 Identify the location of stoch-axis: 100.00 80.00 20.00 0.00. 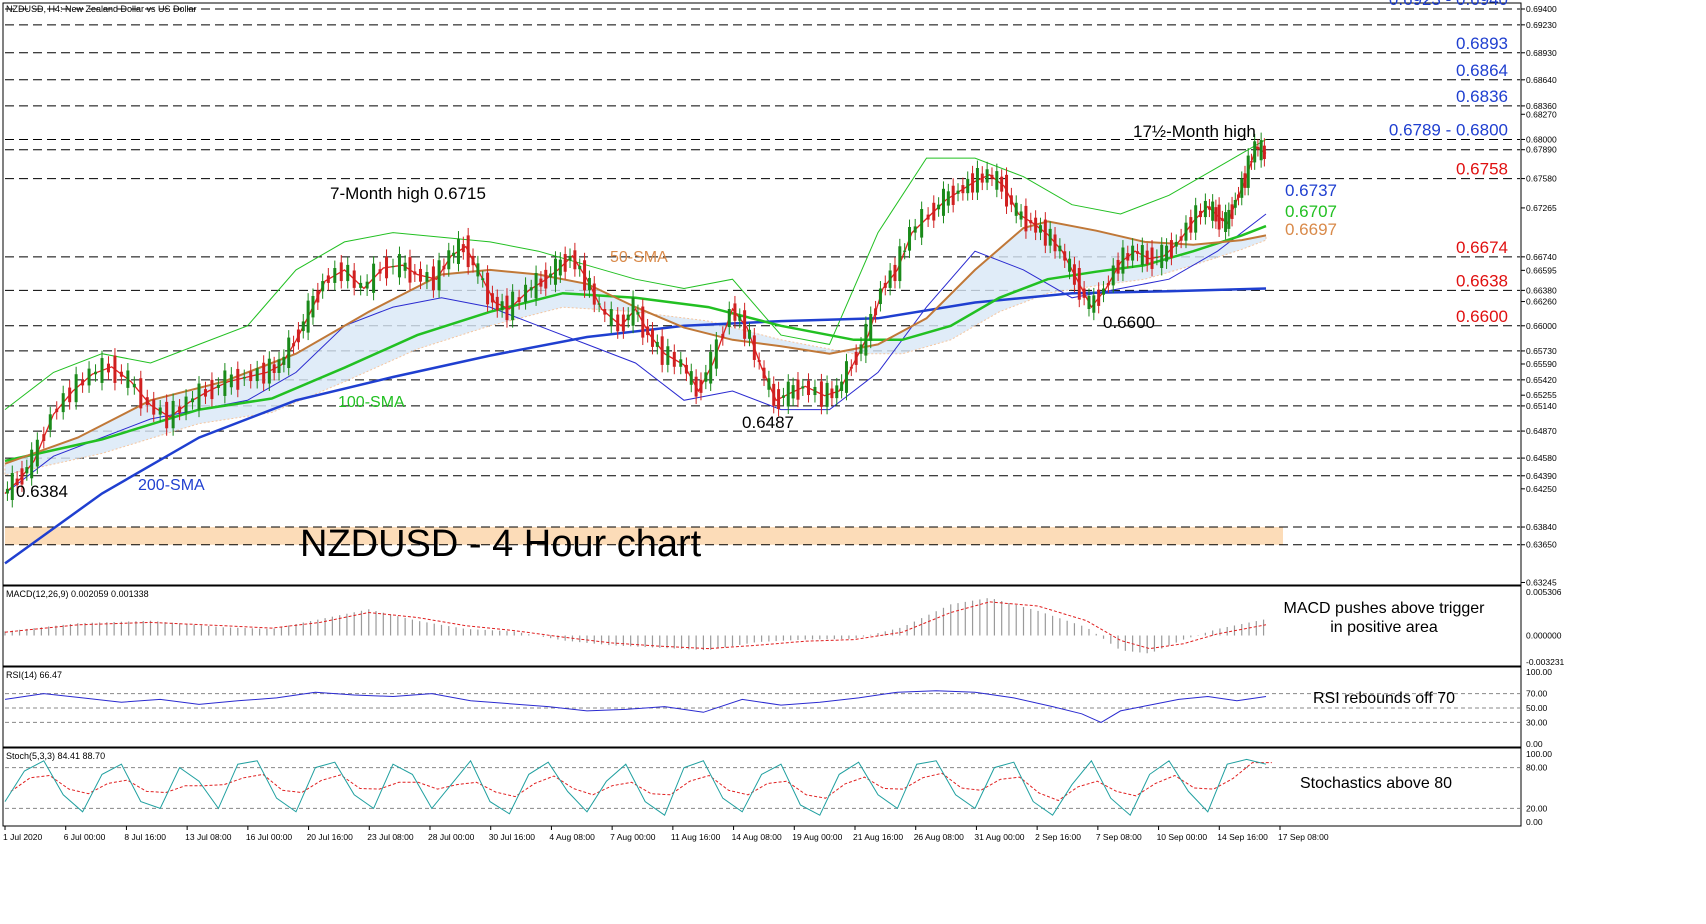
(1539, 788).